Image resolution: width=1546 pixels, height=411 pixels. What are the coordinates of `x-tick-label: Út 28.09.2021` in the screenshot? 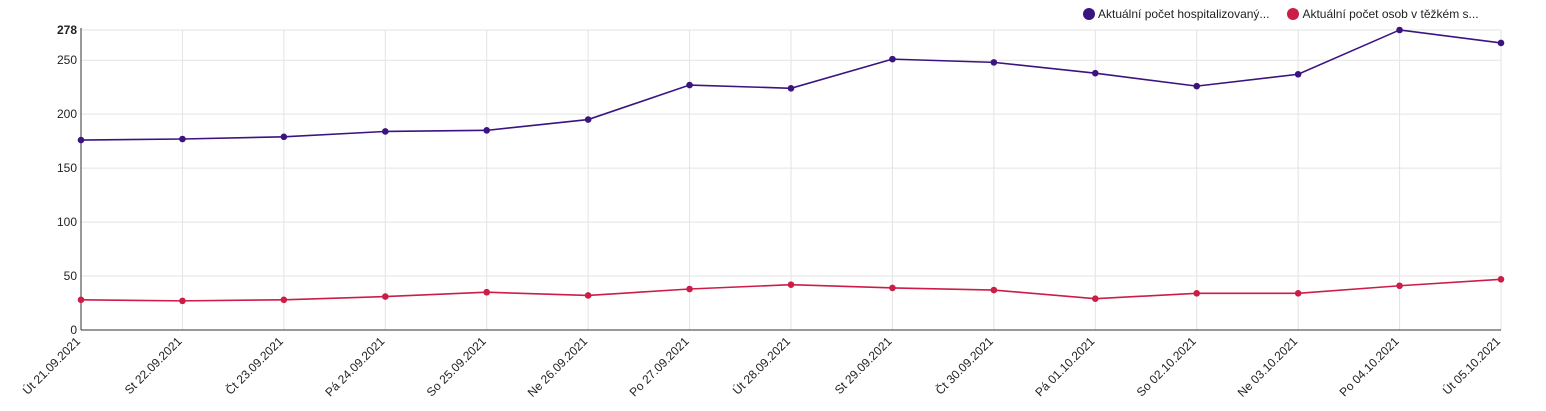 It's located at (761, 365).